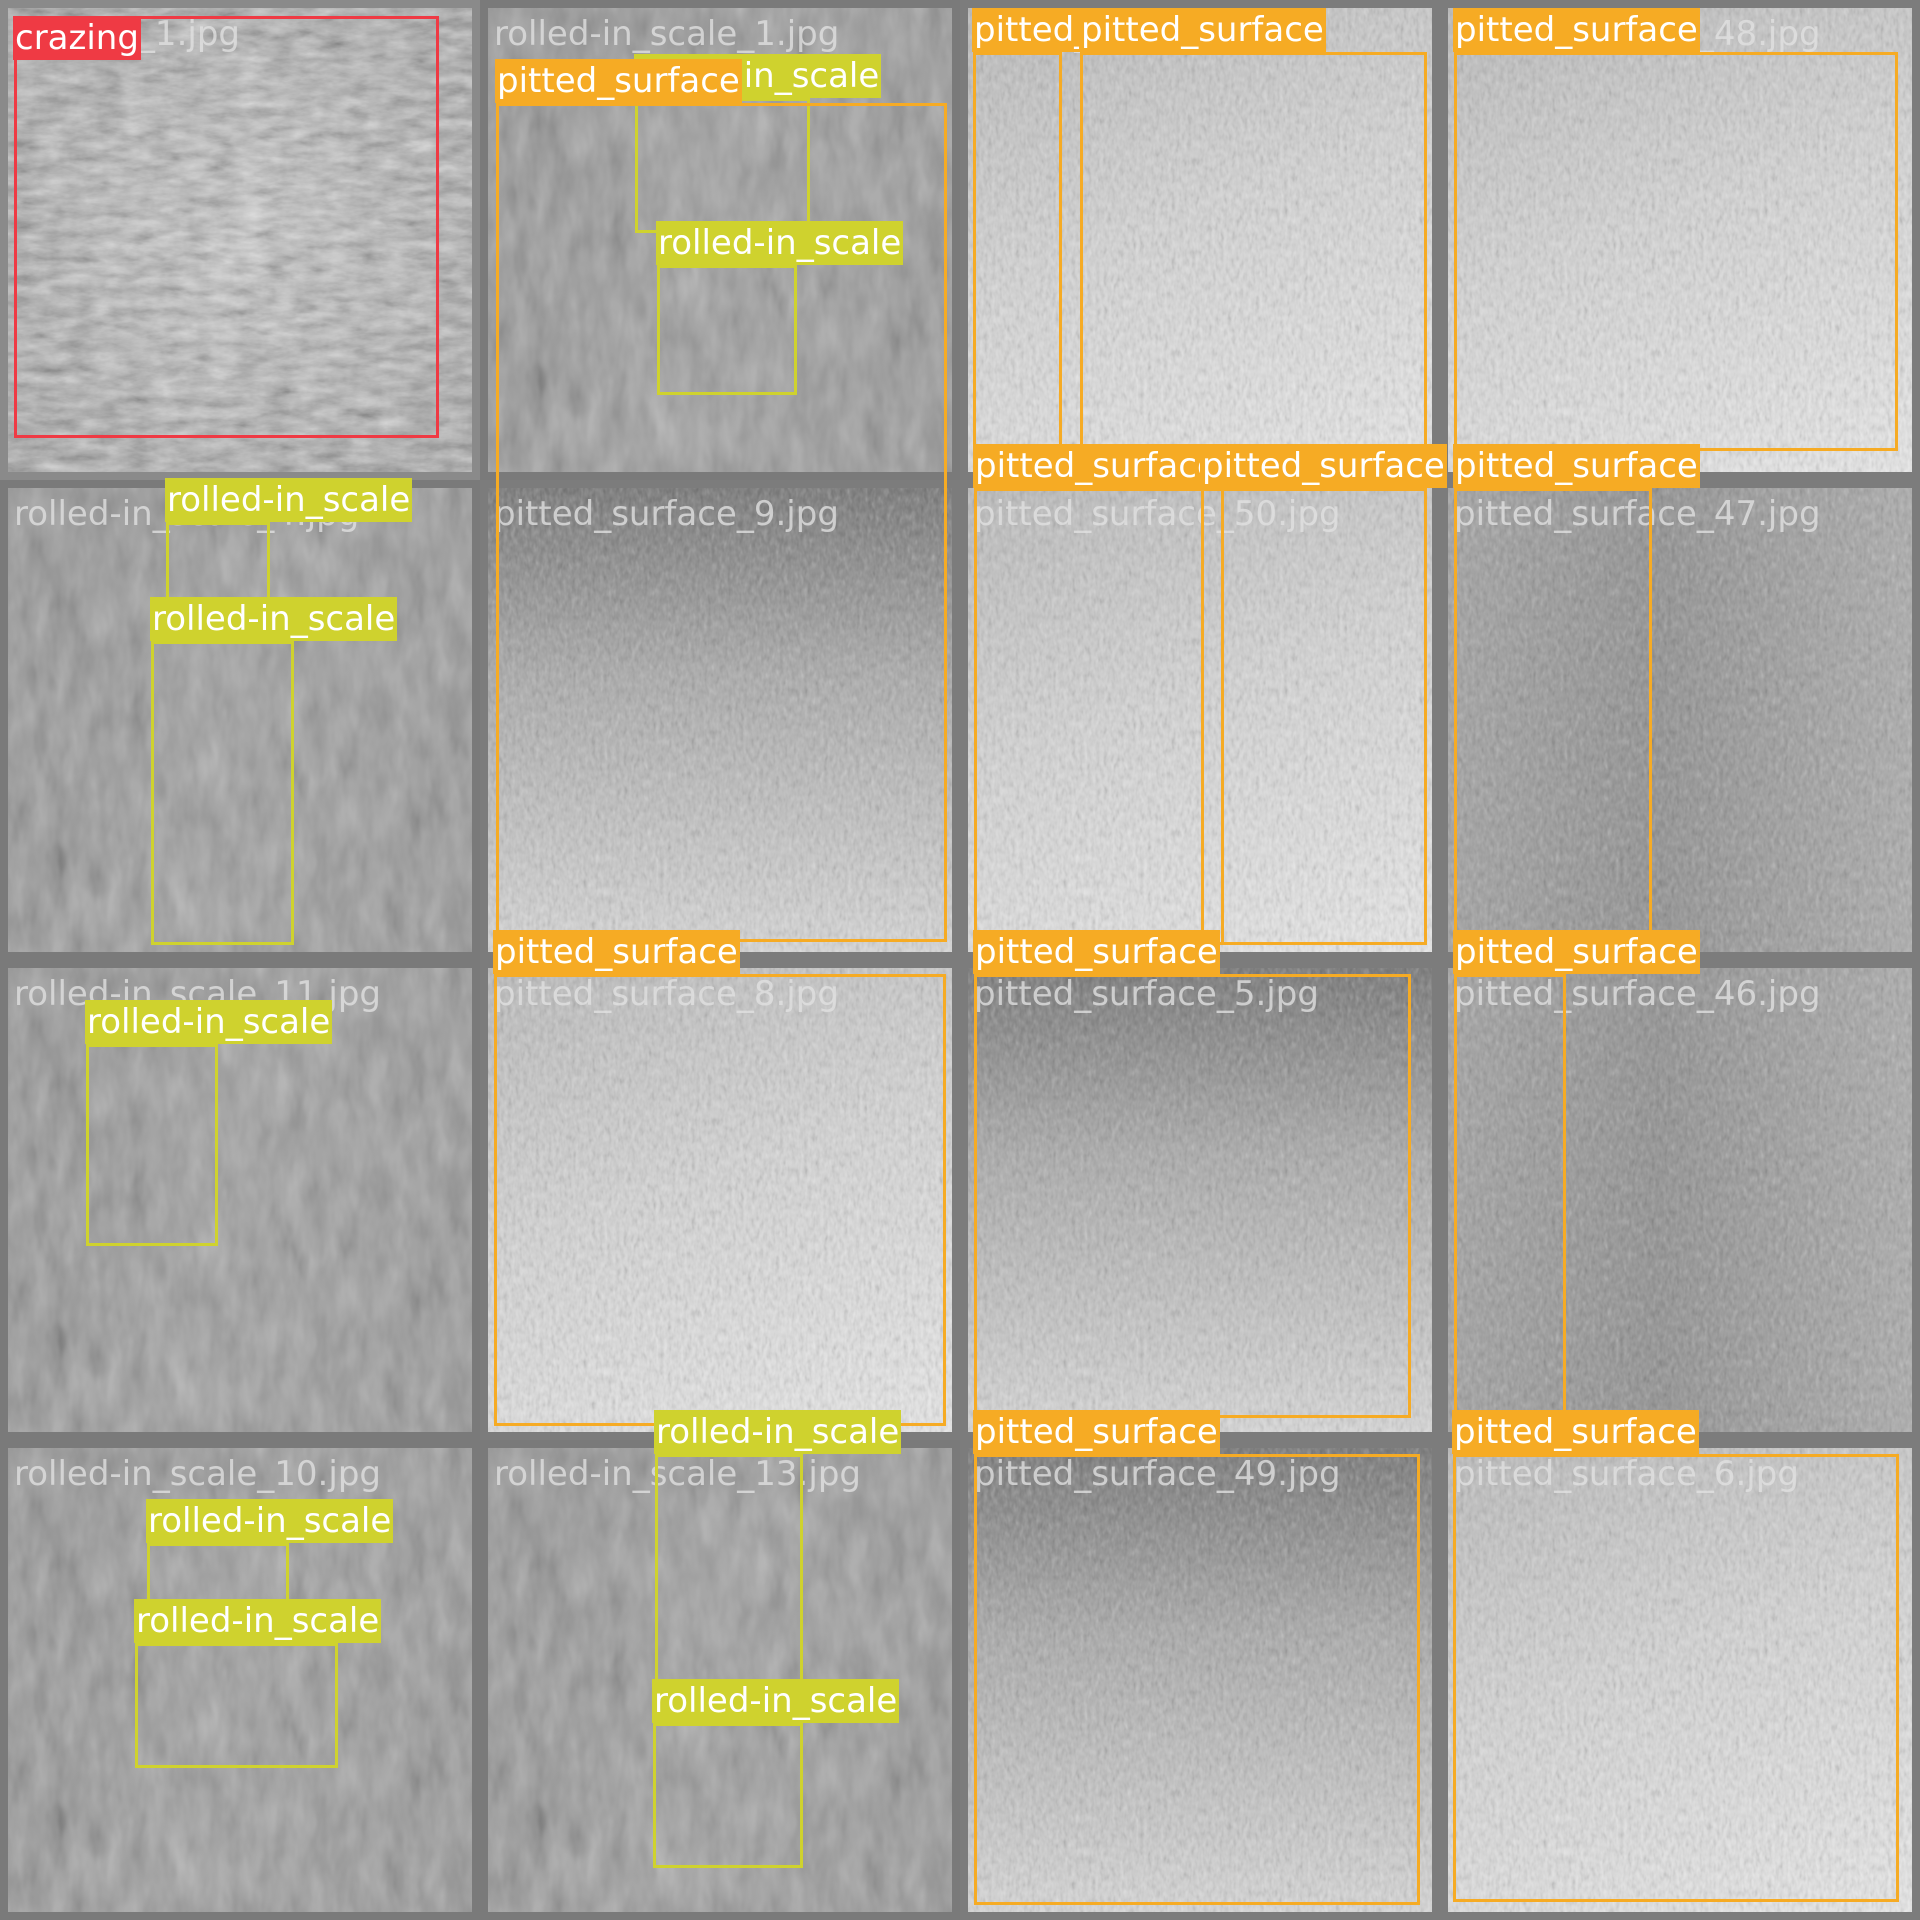  I want to click on image-tile: pitted_surface_47.jpg, so click(1680, 720).